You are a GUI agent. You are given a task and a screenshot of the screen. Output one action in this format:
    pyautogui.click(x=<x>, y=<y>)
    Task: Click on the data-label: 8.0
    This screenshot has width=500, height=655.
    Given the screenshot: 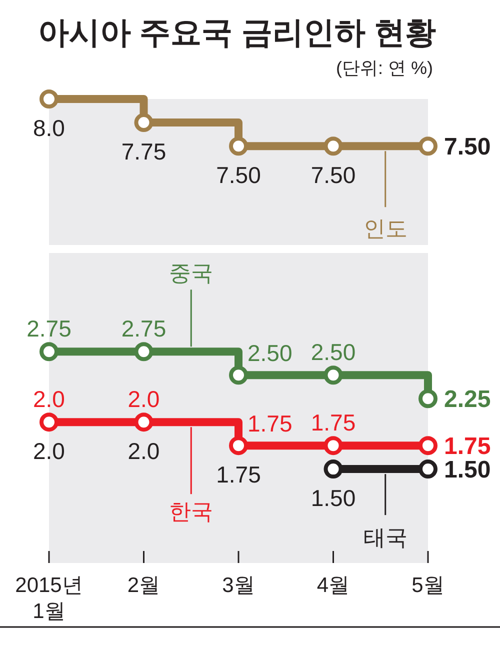 What is the action you would take?
    pyautogui.click(x=49, y=128)
    